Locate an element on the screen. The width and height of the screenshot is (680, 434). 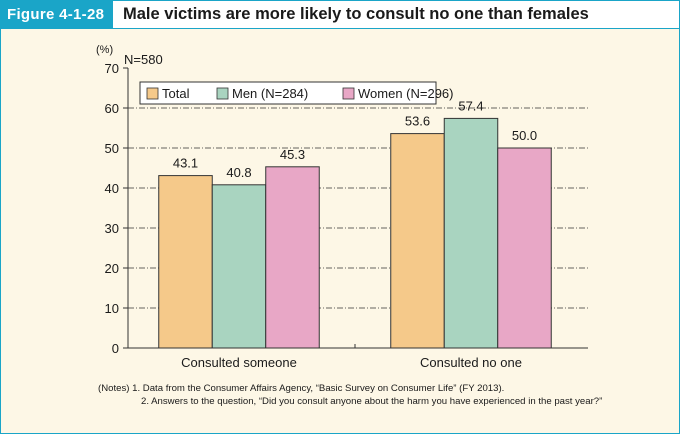
bar-consulted-someone-men is located at coordinates (239, 266).